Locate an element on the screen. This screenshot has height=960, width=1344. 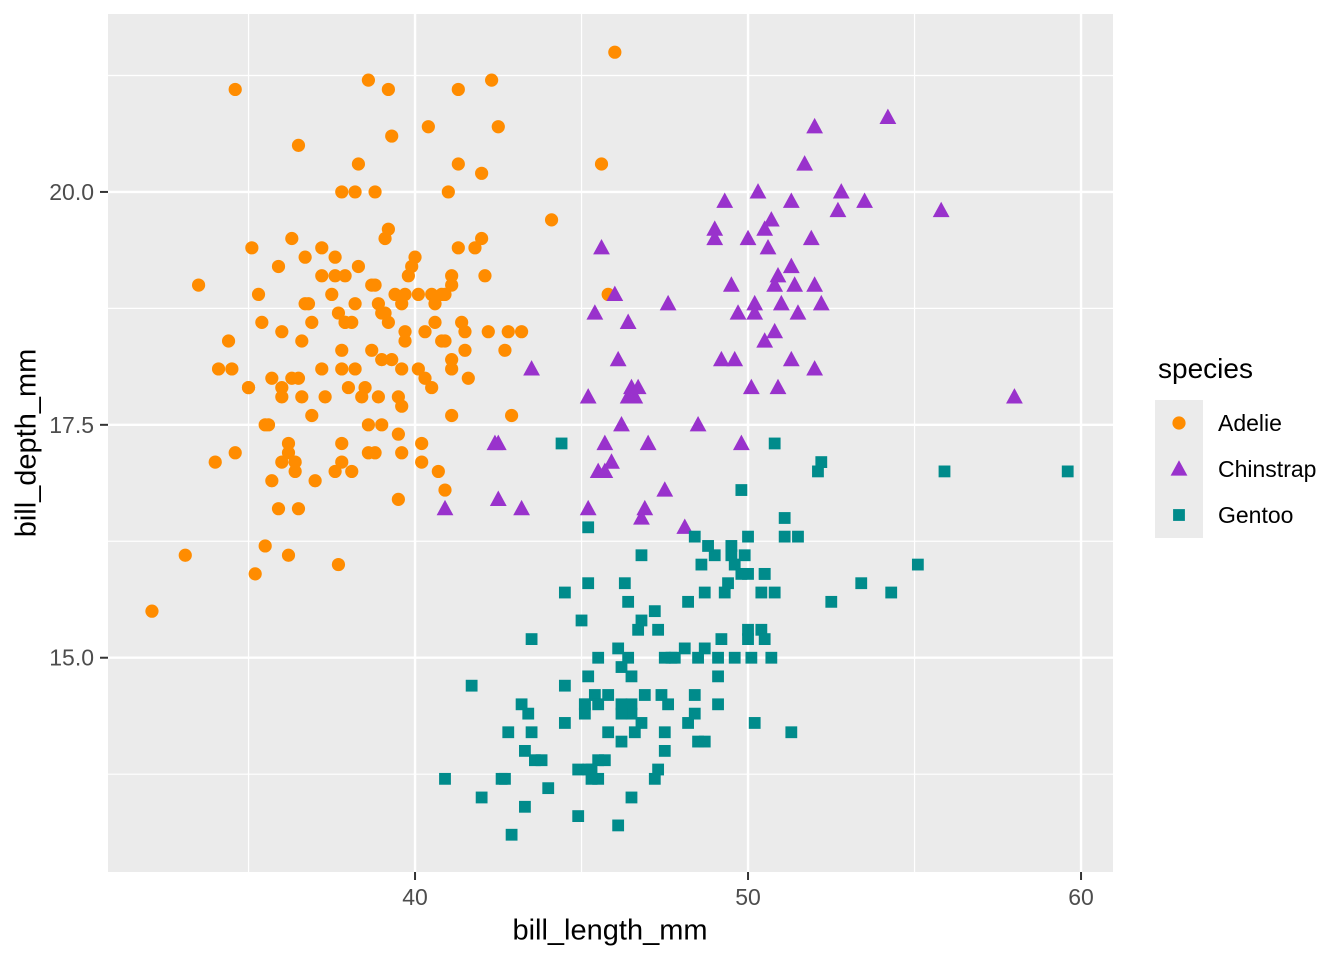
circle-marker-icon is located at coordinates (1179, 423).